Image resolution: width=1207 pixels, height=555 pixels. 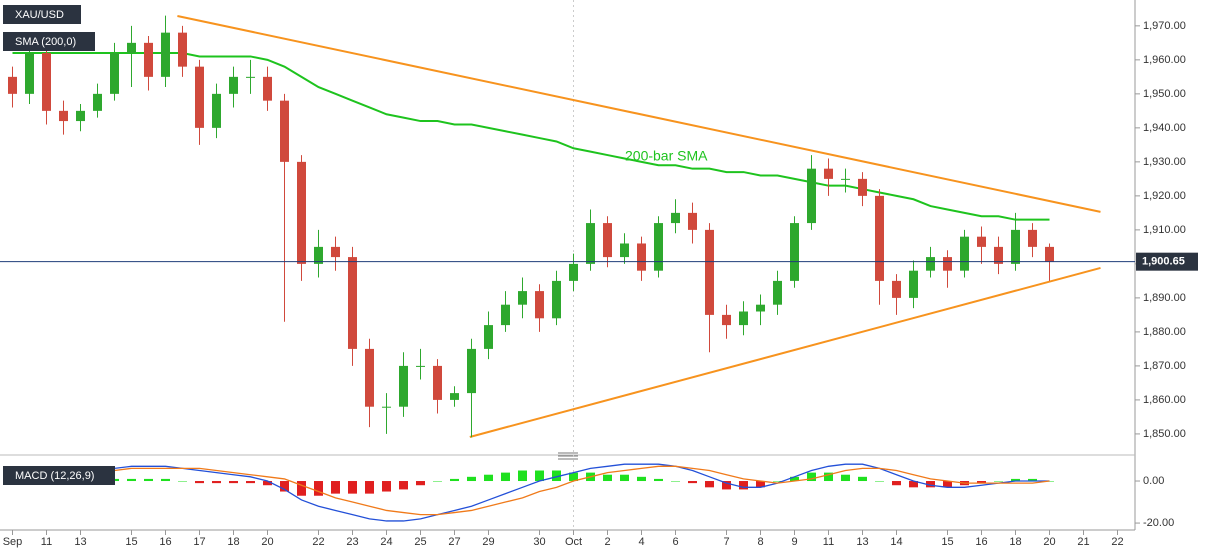 What do you see at coordinates (568, 456) in the screenshot?
I see `panel-handle` at bounding box center [568, 456].